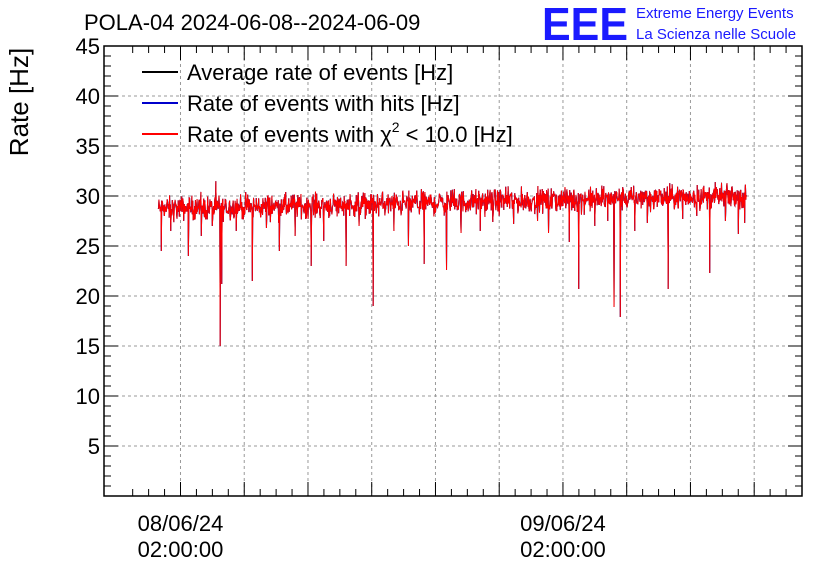 The image size is (836, 572). Describe the element at coordinates (88, 346) in the screenshot. I see `y-tick-label: 15` at that location.